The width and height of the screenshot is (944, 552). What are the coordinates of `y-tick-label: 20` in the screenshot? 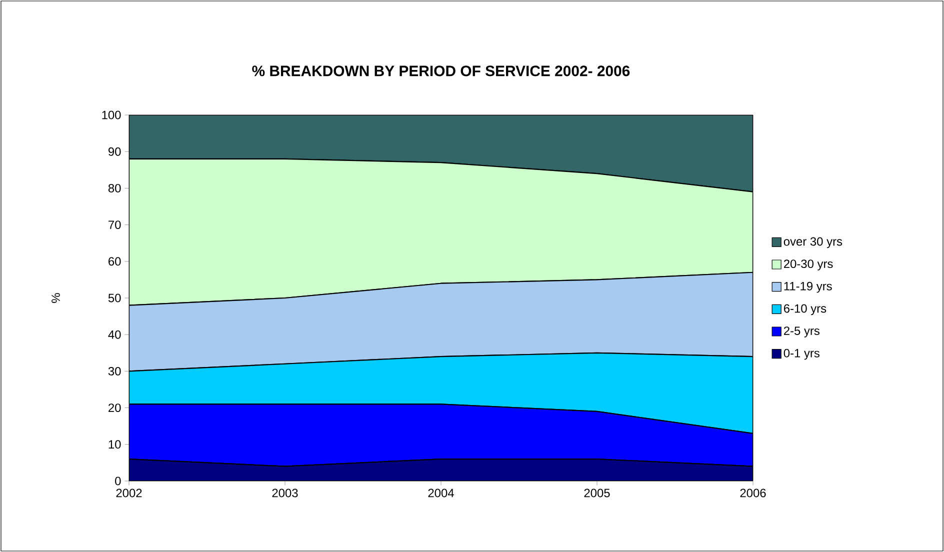 It's located at (114, 408).